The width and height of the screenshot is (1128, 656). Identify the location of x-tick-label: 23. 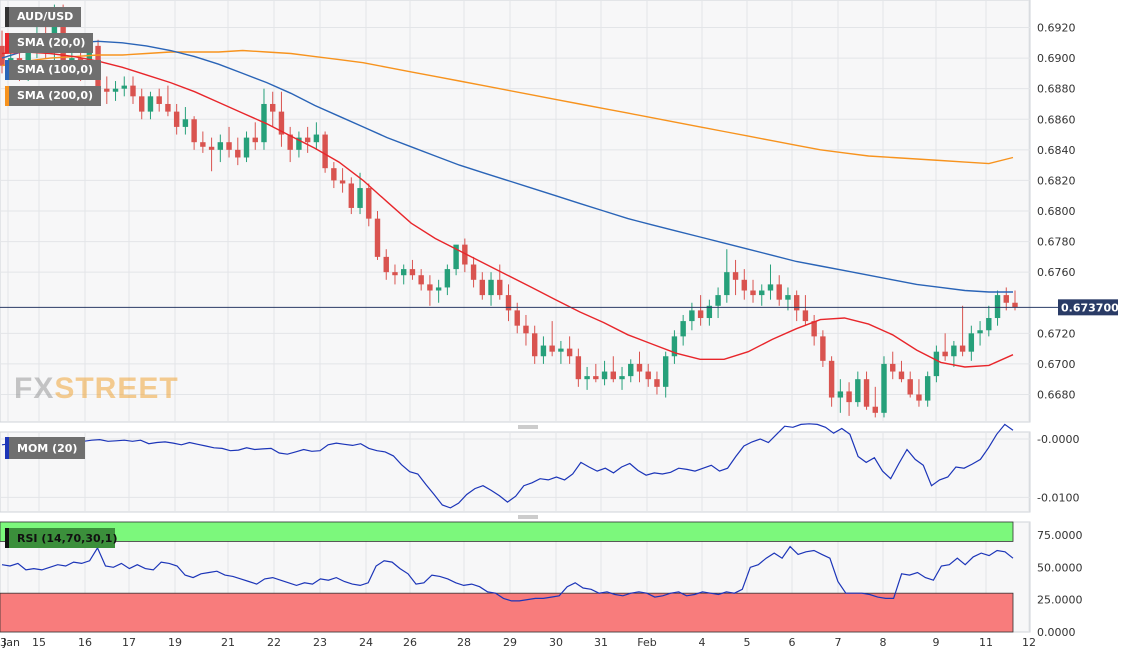
(320, 642).